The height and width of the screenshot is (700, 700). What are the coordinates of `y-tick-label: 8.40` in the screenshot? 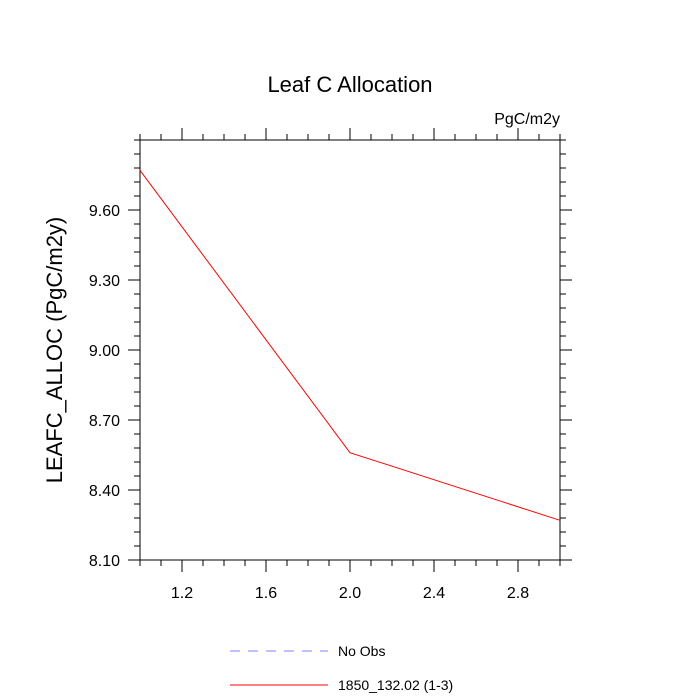 It's located at (104, 491).